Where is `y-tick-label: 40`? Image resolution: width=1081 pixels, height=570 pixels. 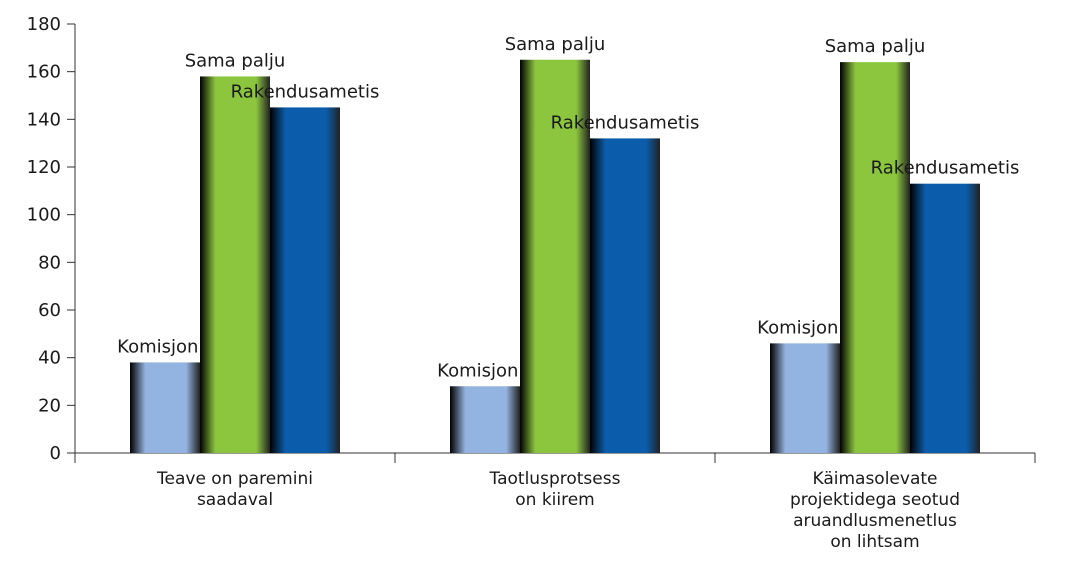 y-tick-label: 40 is located at coordinates (49, 358).